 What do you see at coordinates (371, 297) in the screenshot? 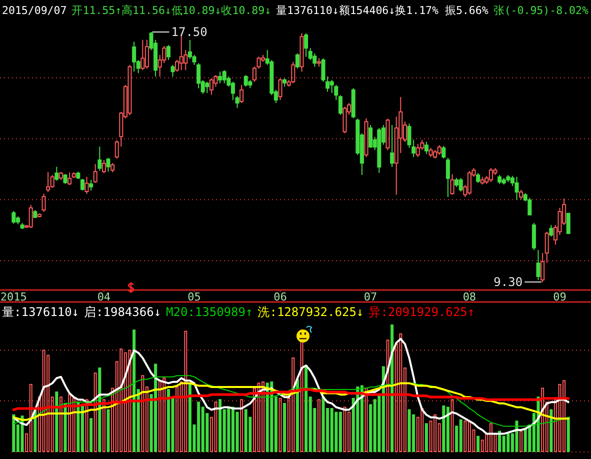
I see `x-tick-label: 07` at bounding box center [371, 297].